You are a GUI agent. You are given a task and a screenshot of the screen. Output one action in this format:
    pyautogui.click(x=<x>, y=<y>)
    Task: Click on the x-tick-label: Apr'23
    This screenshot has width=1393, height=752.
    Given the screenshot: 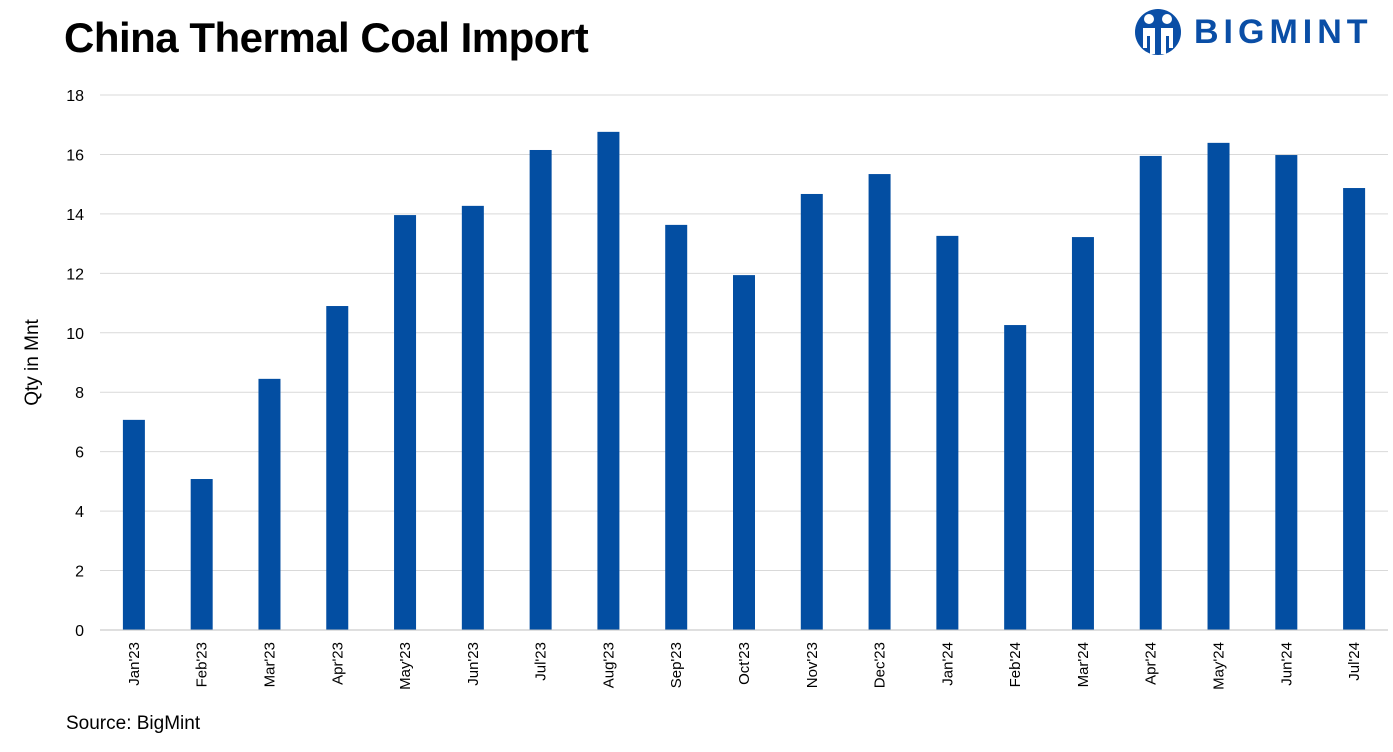 What is the action you would take?
    pyautogui.click(x=337, y=663)
    